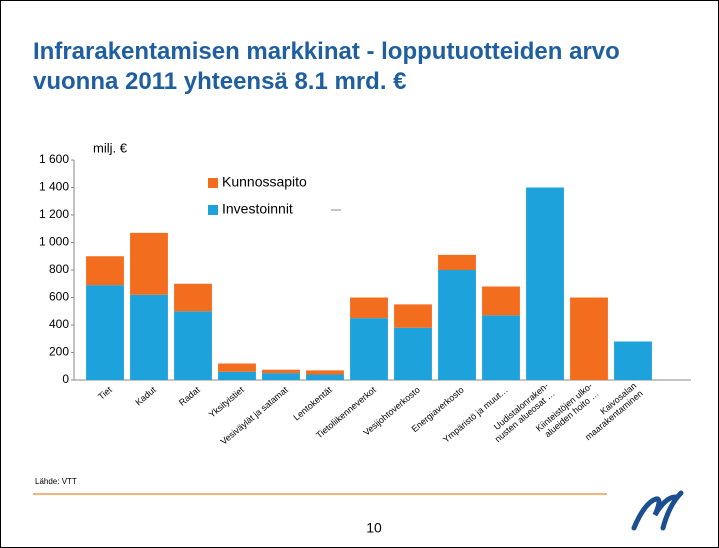 The height and width of the screenshot is (548, 719). Describe the element at coordinates (657, 510) in the screenshot. I see `logo` at that location.